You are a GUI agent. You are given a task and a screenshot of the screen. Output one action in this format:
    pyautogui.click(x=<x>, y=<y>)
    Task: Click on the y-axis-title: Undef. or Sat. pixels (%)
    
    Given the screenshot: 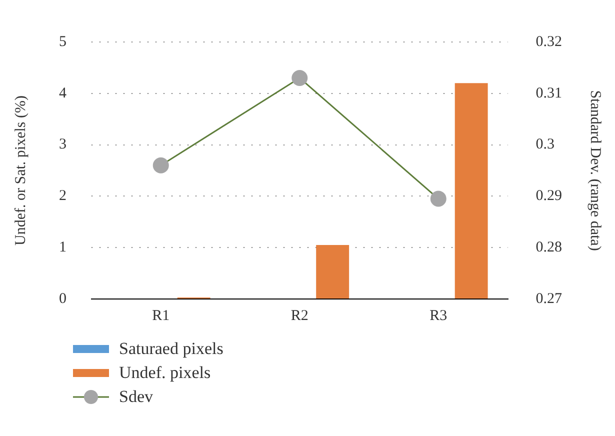 What is the action you would take?
    pyautogui.click(x=20, y=171)
    